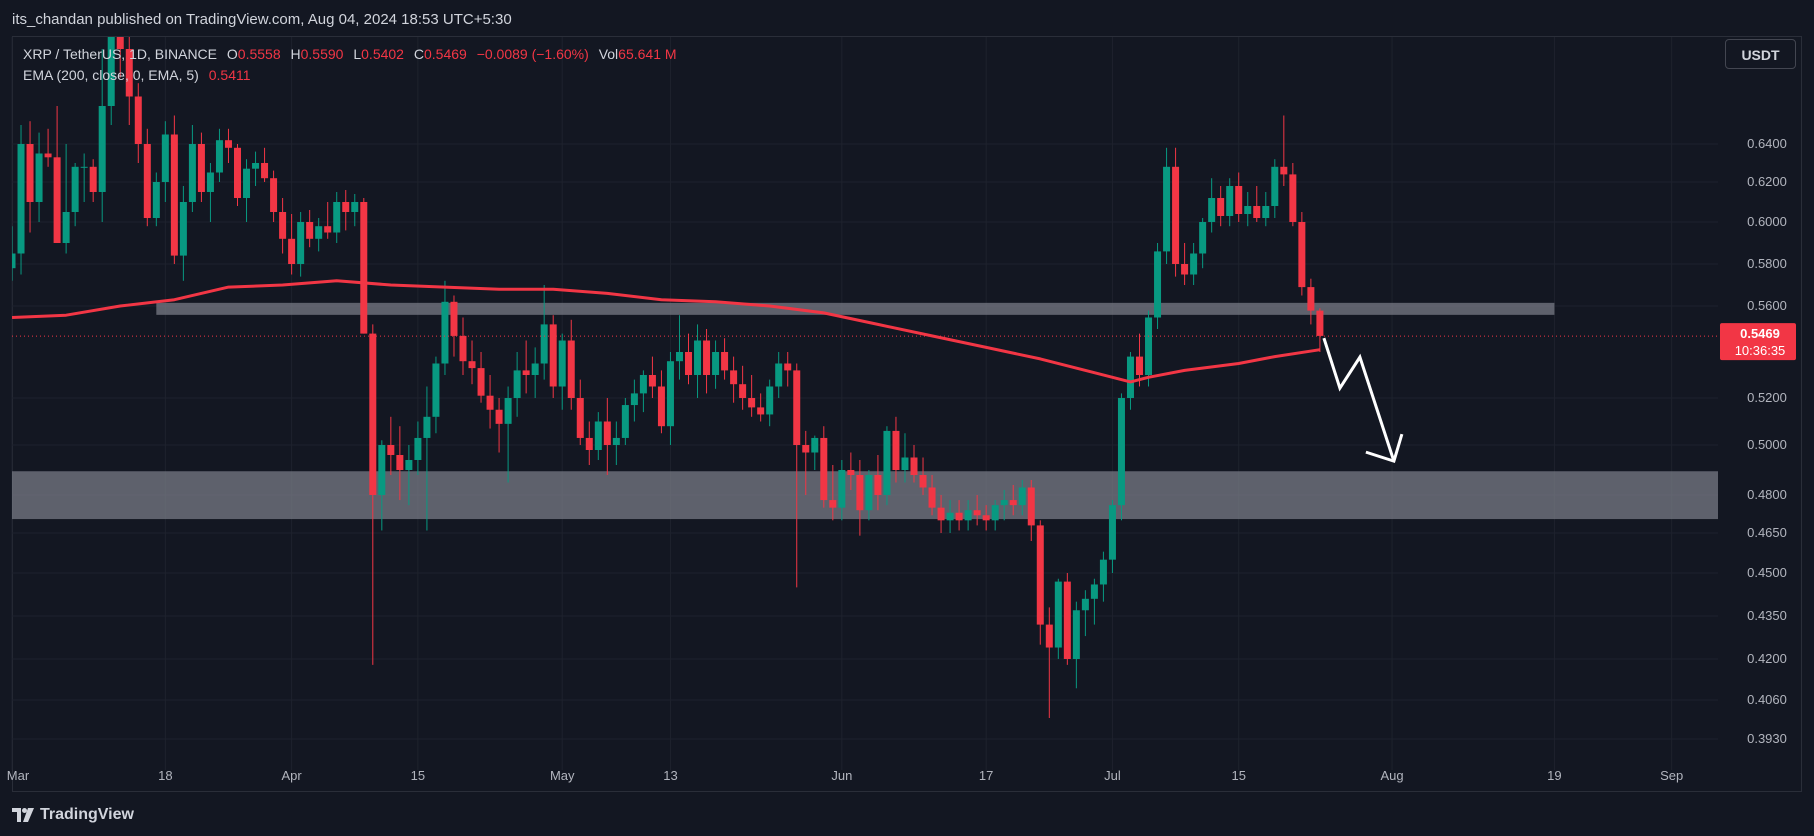 This screenshot has height=836, width=1814. I want to click on price-tick-label: 0.3930, so click(1767, 738).